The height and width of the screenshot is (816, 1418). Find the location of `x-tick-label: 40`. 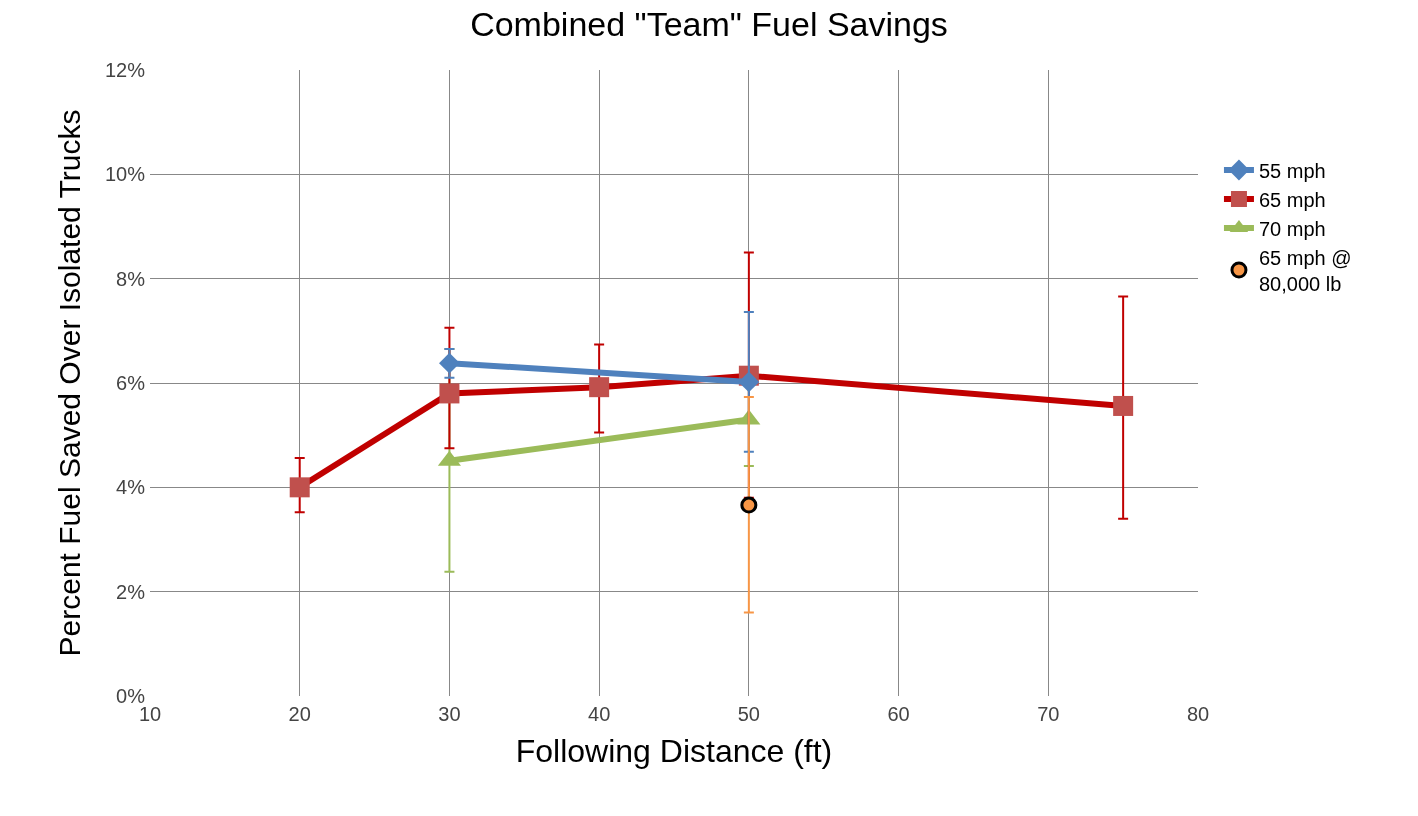

x-tick-label: 40 is located at coordinates (599, 714).